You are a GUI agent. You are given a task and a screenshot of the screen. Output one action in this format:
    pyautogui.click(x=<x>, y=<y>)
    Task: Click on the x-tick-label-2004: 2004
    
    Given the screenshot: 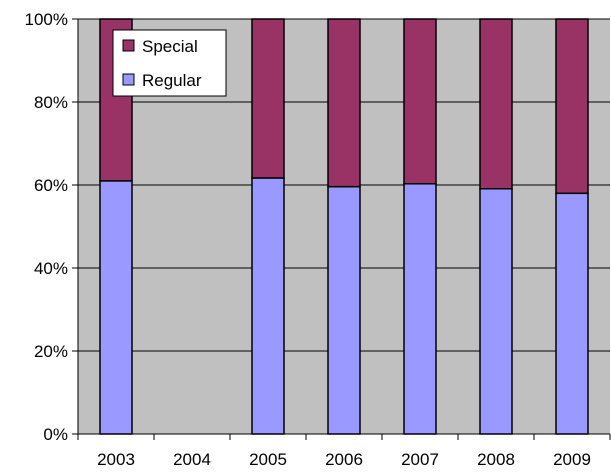 What is the action you would take?
    pyautogui.click(x=192, y=459)
    